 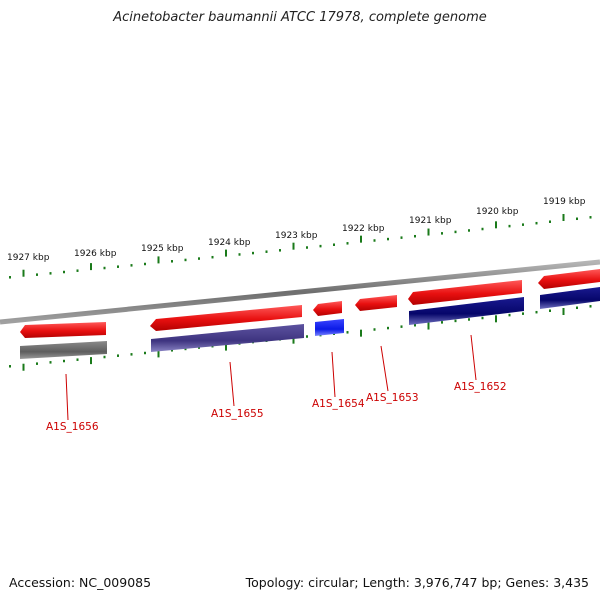 I want to click on footer-accession: Accession: NC_009085, so click(x=80, y=582).